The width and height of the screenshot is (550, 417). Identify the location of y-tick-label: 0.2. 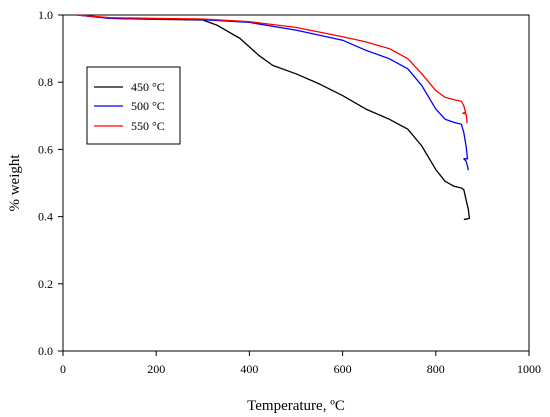
(45, 284).